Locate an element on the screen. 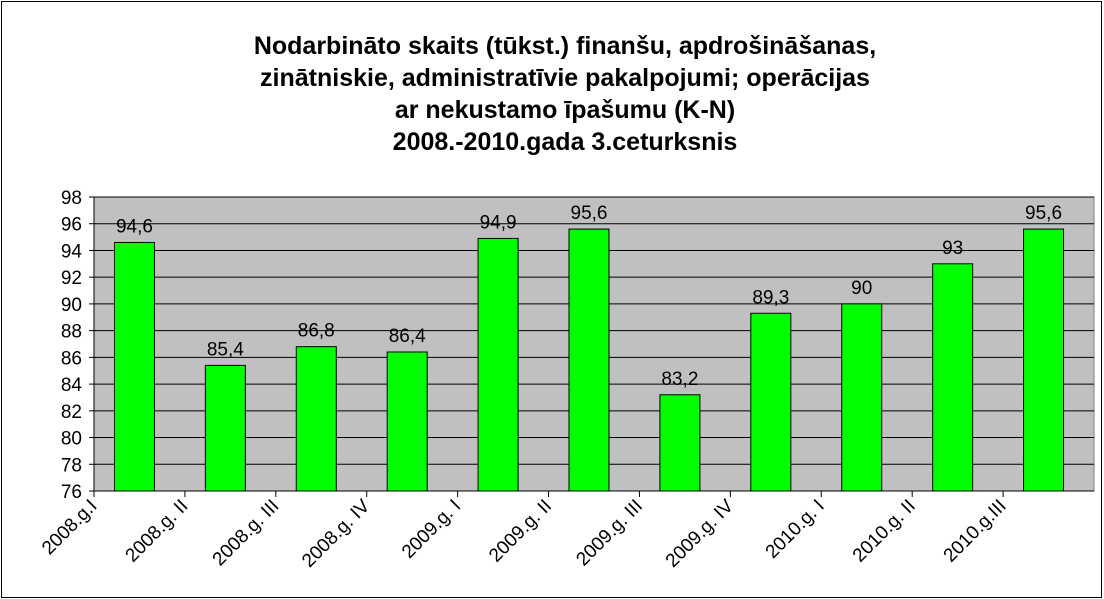 The height and width of the screenshot is (599, 1104). y-tick-label: 78 is located at coordinates (71, 465).